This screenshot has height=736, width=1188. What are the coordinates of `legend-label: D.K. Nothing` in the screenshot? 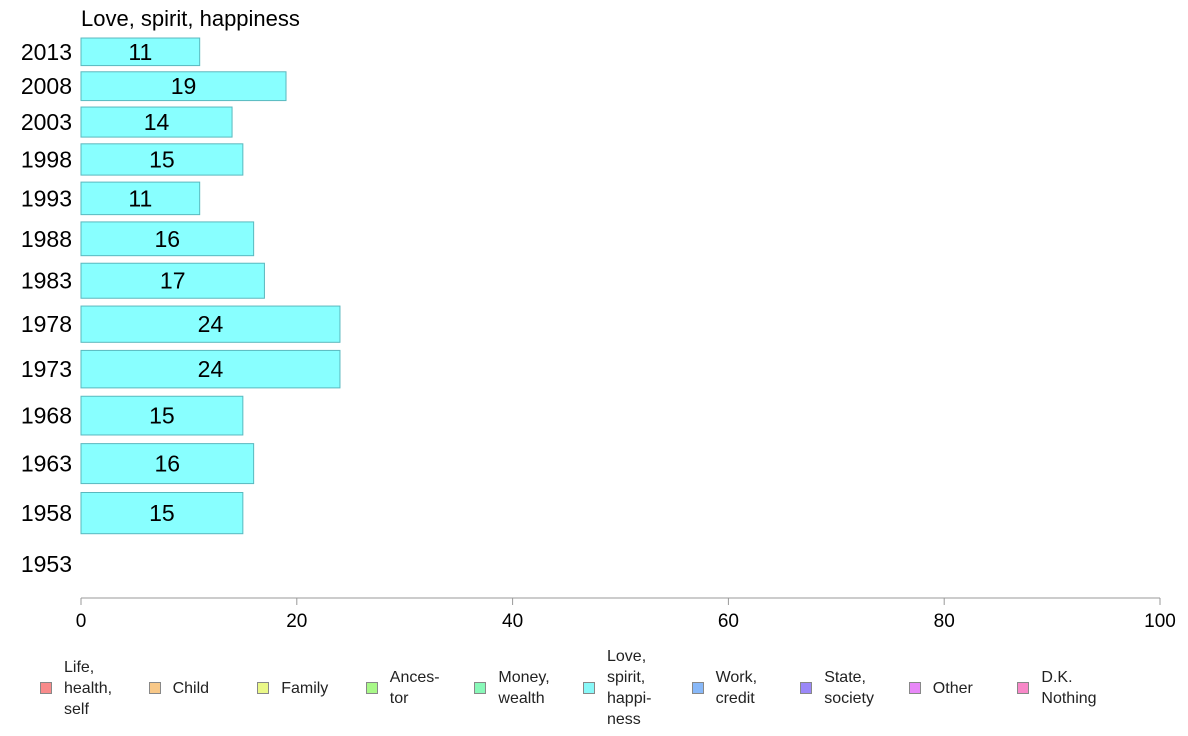 It's located at (1069, 688).